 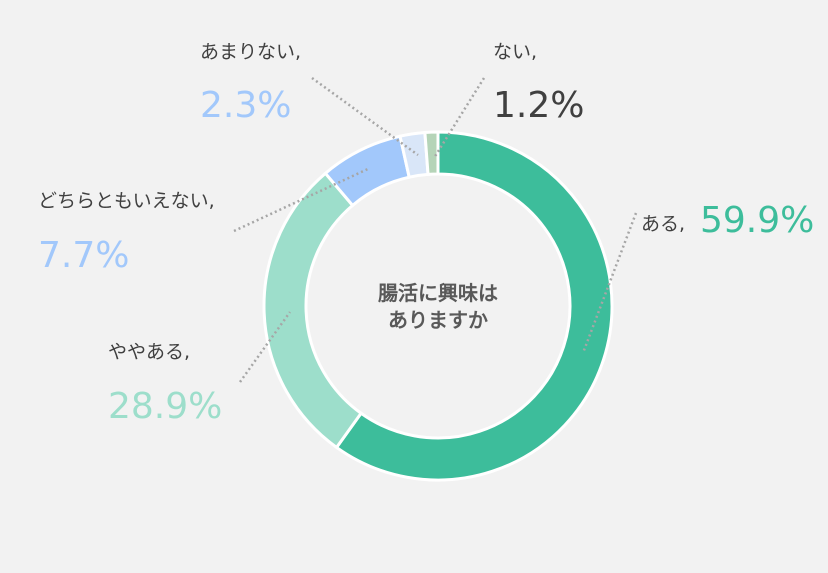 I want to click on slice-label-4: ない,, so click(x=515, y=52).